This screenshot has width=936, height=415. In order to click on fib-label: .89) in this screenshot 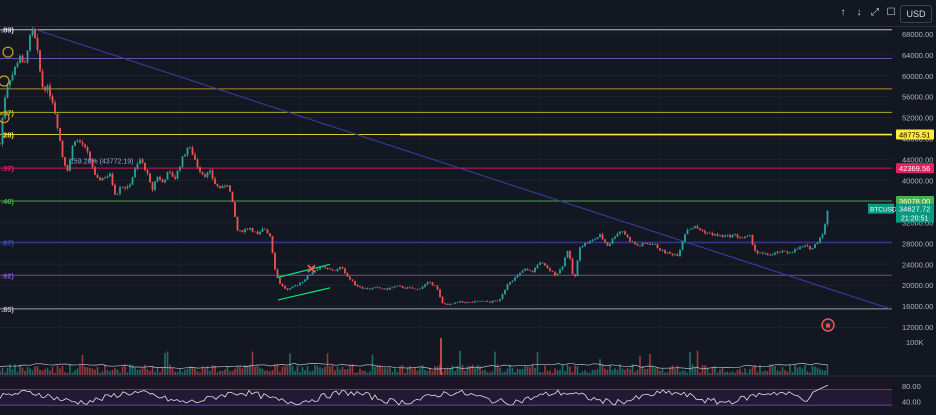, I will do `click(7, 30)`.